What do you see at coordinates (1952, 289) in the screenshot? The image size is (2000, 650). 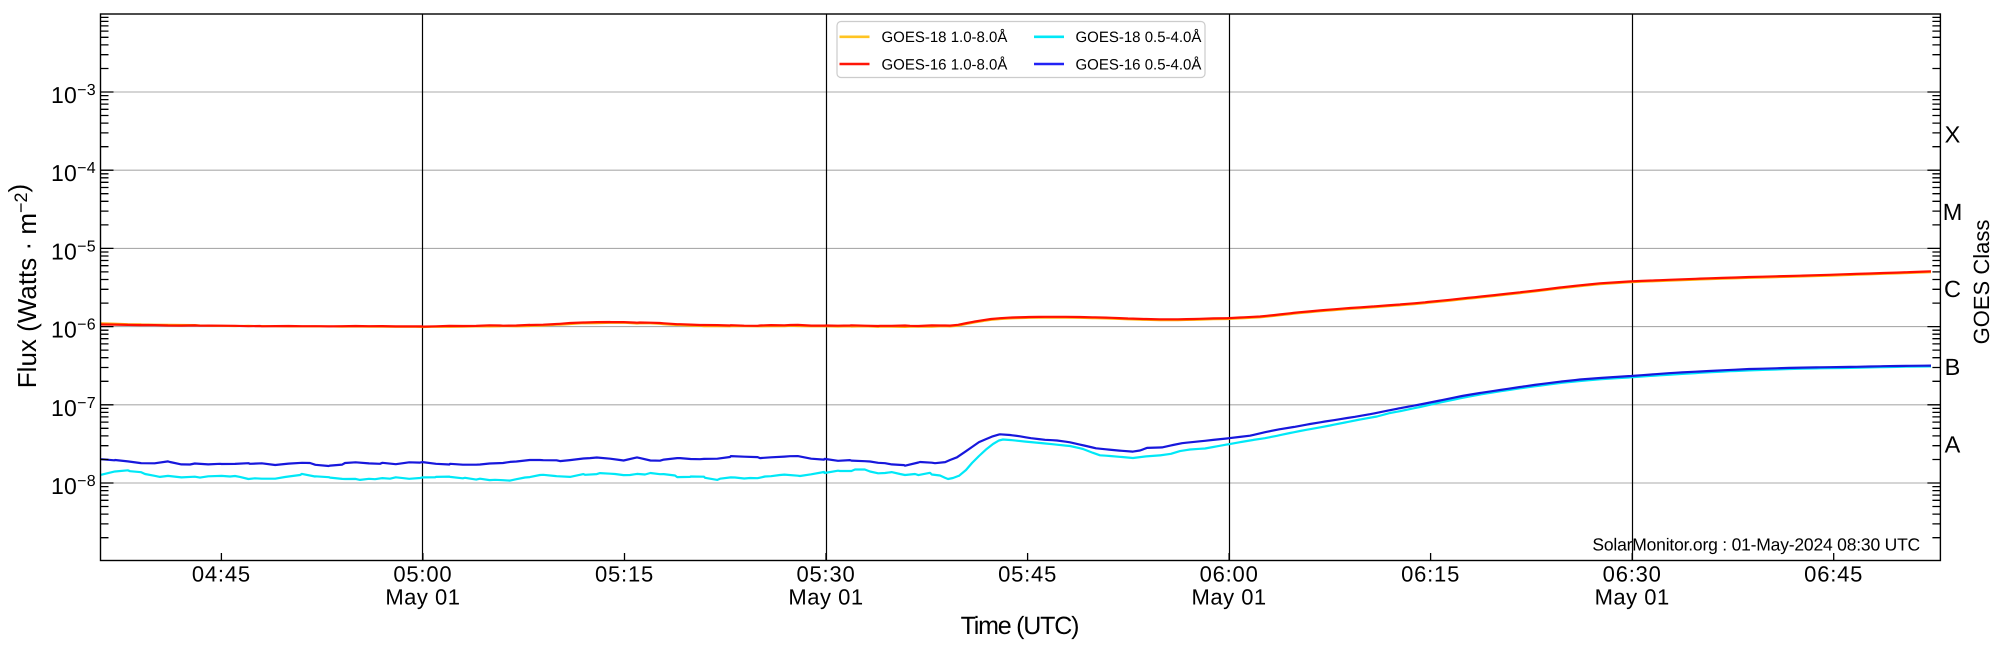 I see `svg-text: C` at bounding box center [1952, 289].